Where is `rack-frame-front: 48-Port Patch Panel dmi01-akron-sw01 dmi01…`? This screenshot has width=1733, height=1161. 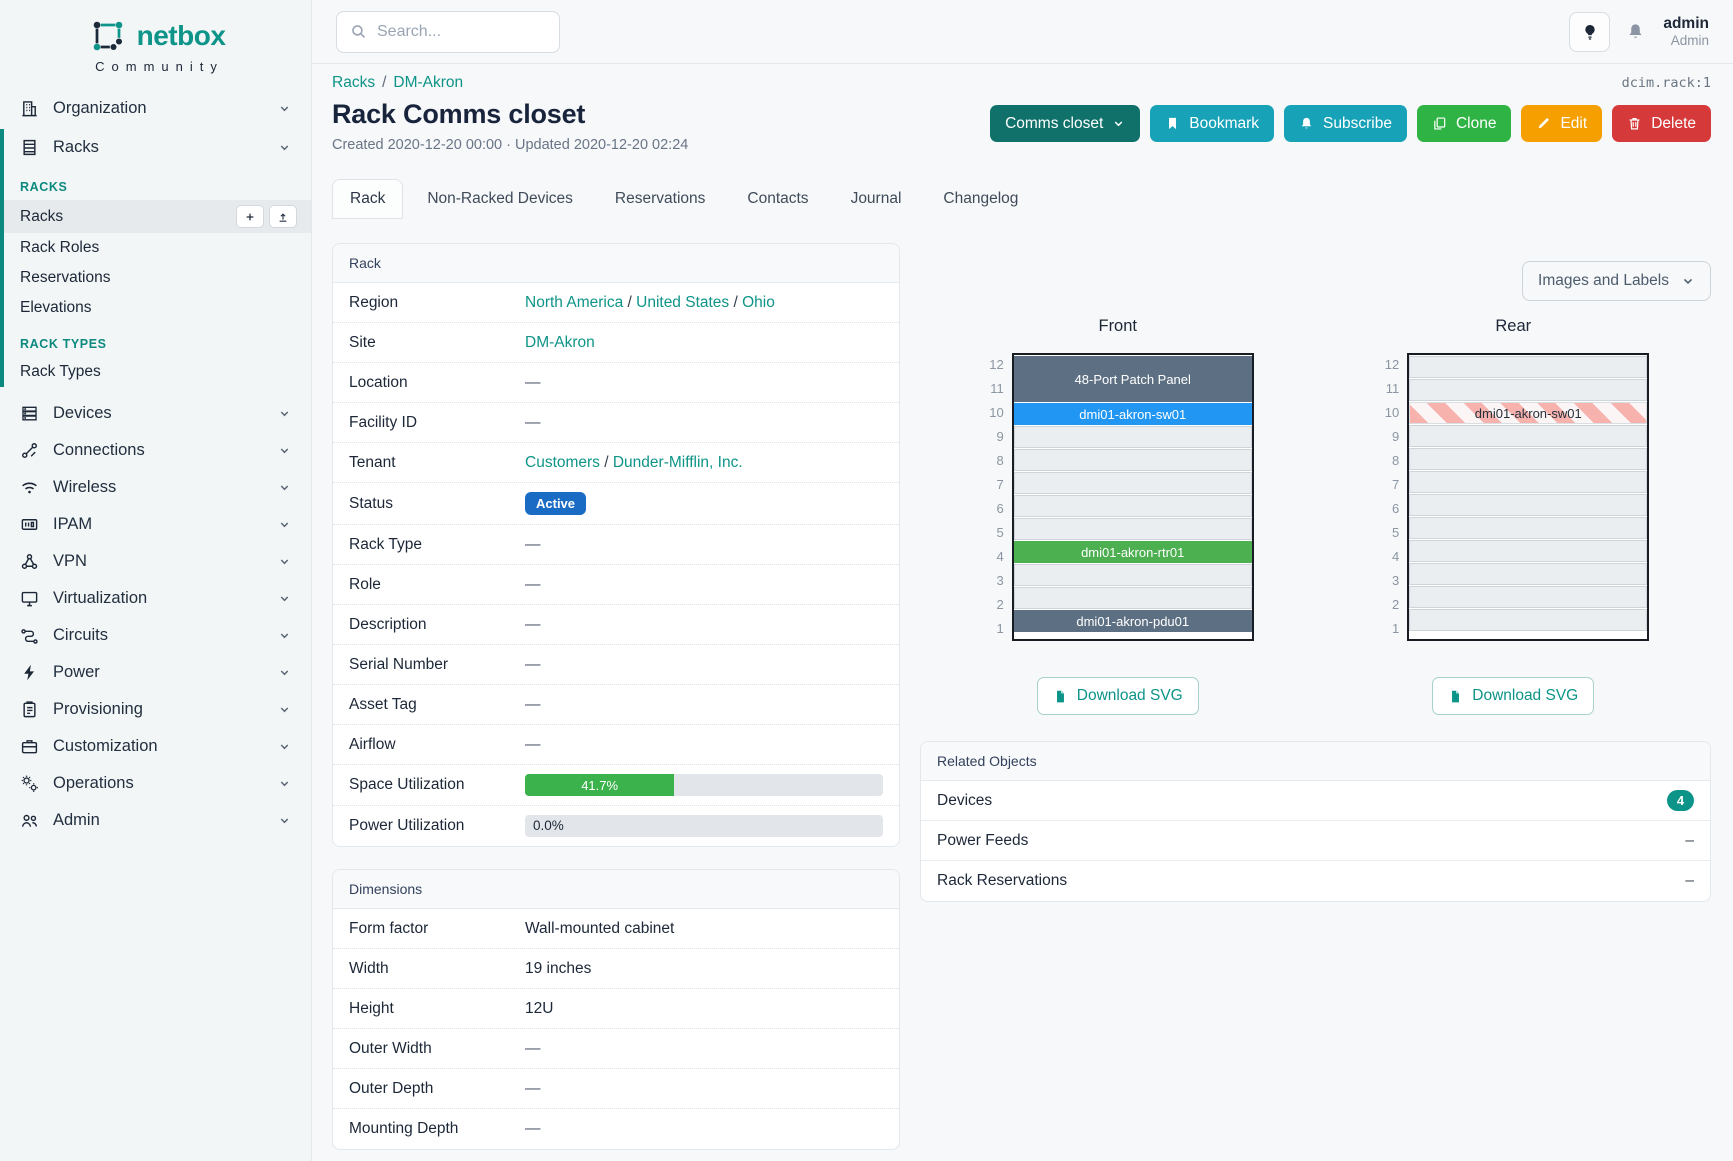 rack-frame-front: 48-Port Patch Panel dmi01-akron-sw01 dmi01… is located at coordinates (1132, 497).